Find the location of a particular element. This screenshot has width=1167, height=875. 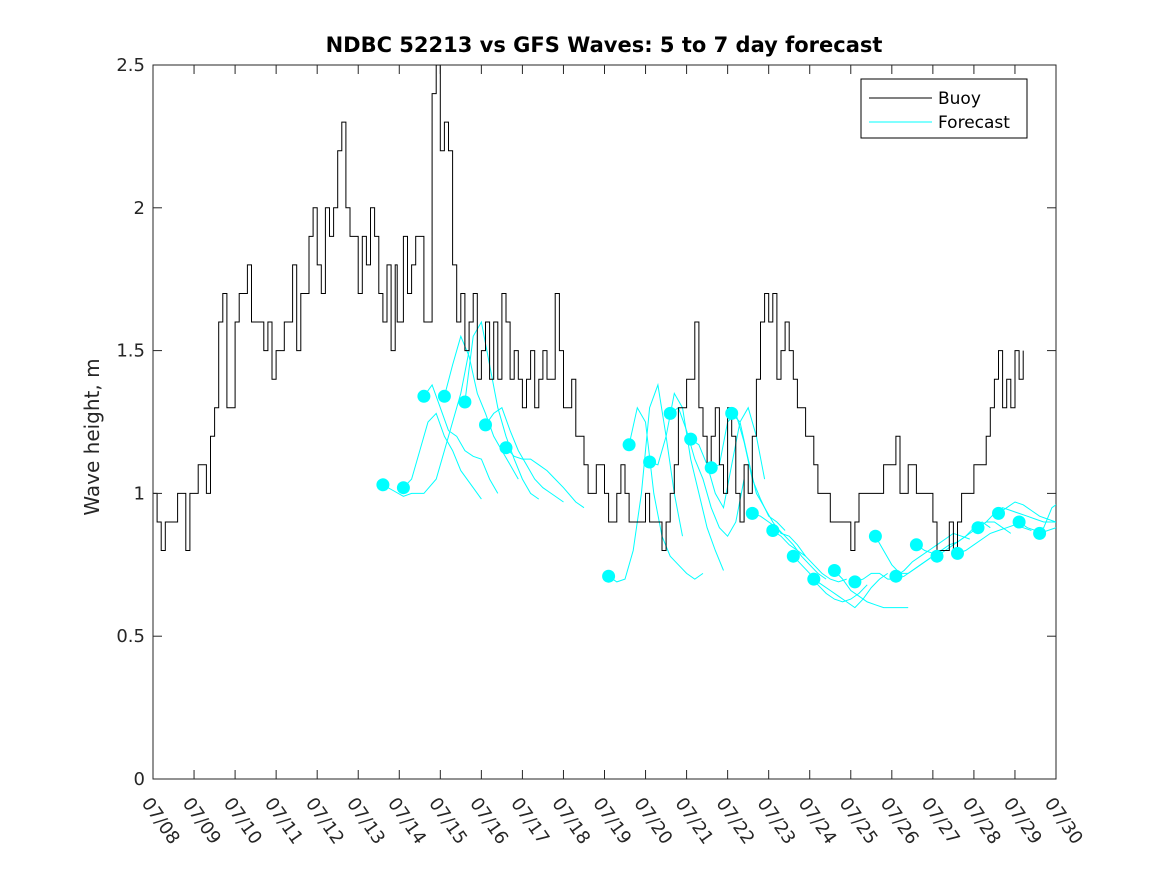

forecast-markers is located at coordinates (711, 489).